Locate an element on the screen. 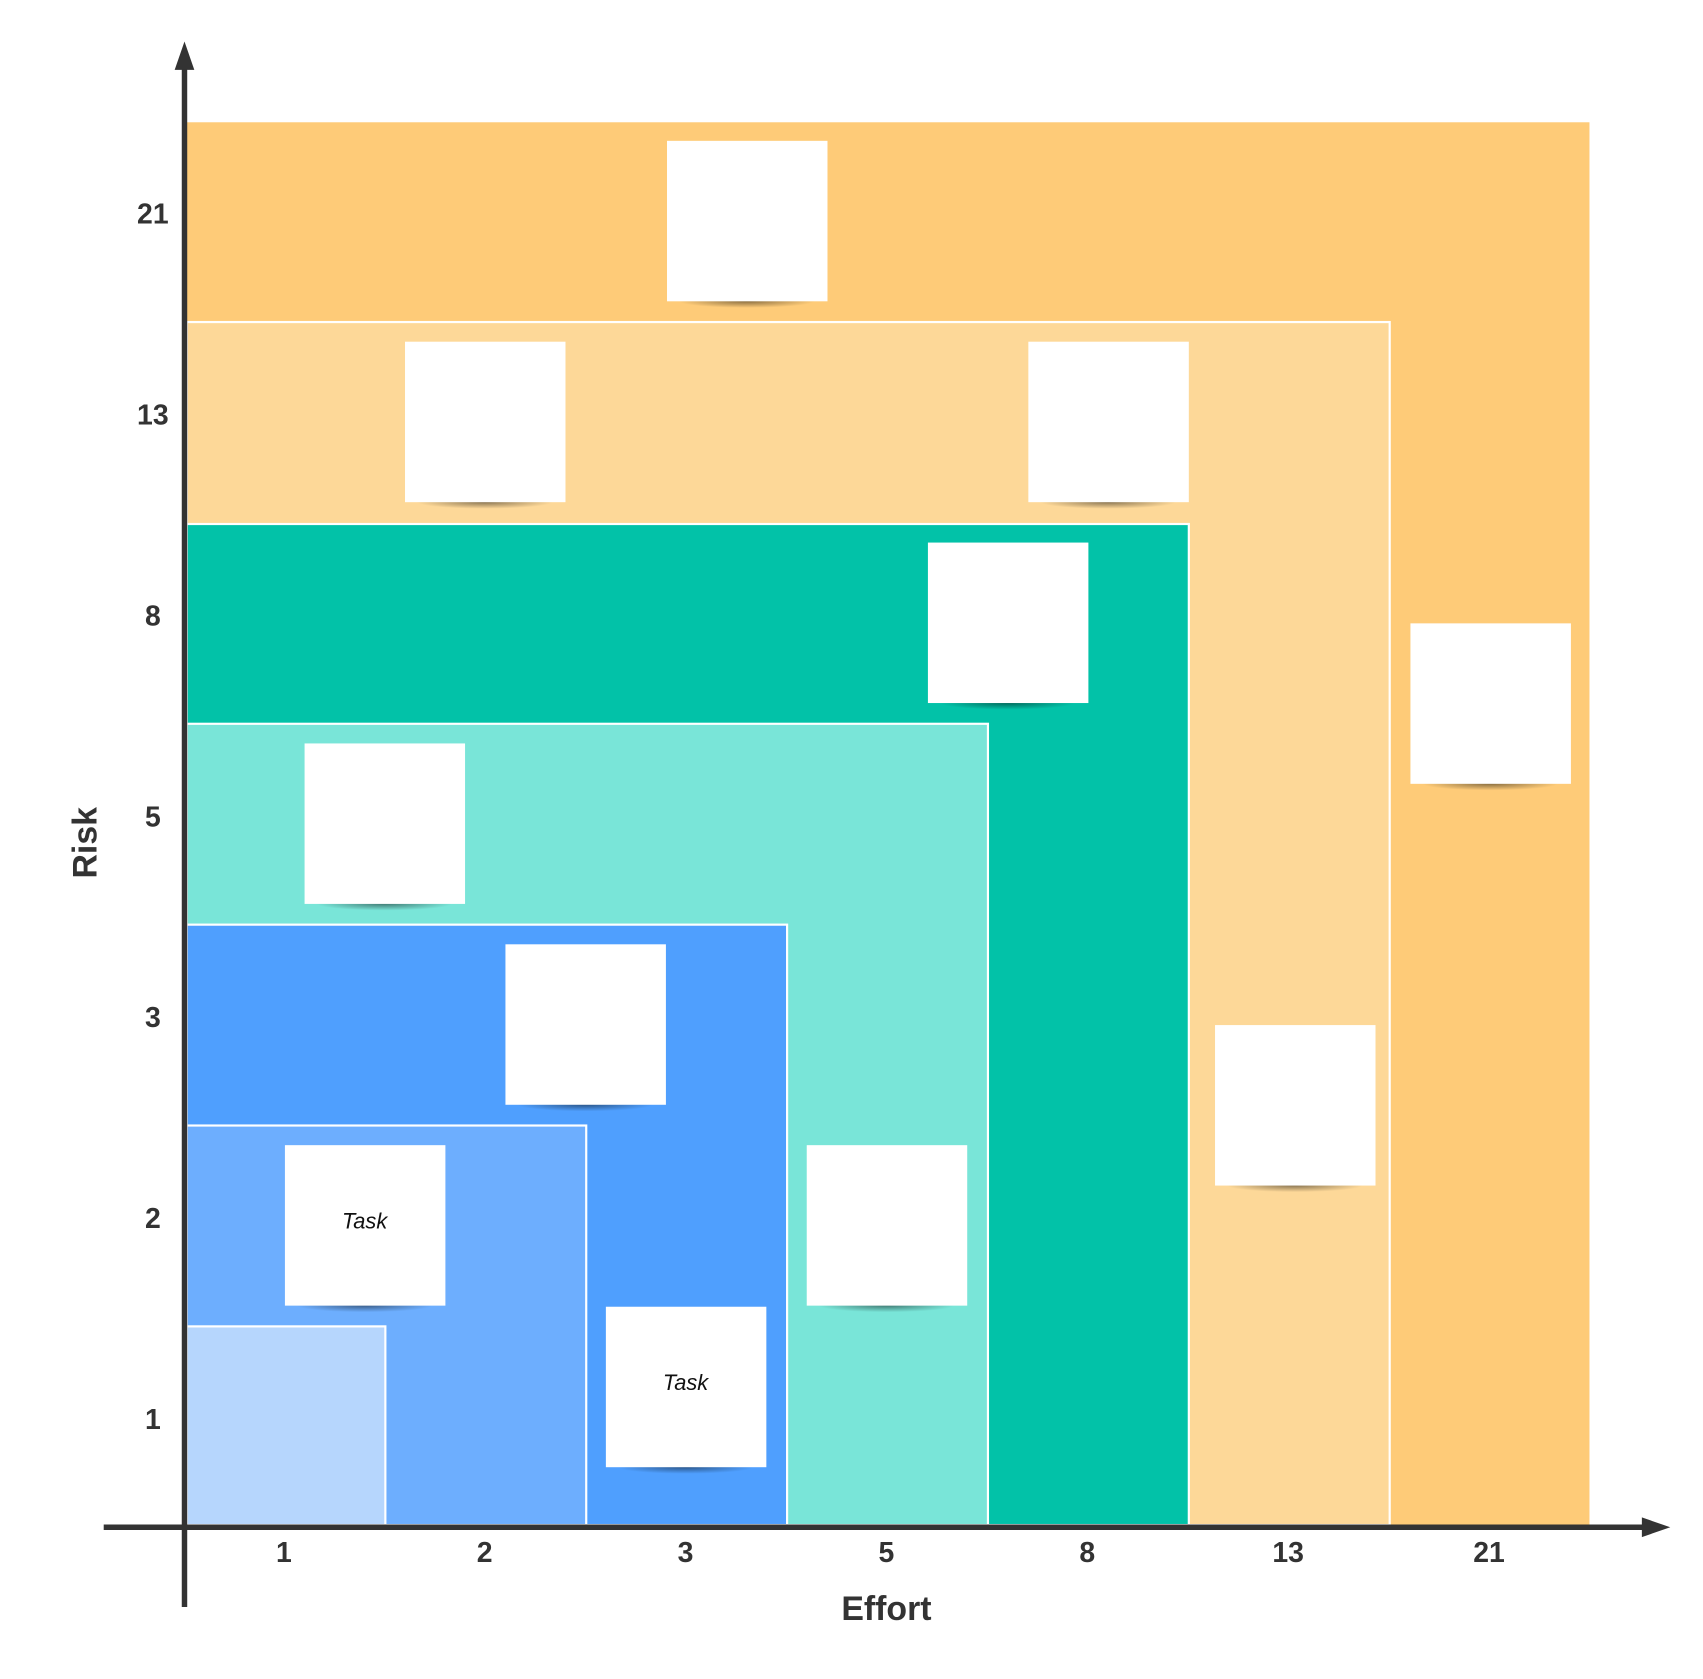 Image resolution: width=1703 pixels, height=1679 pixels. x-tick-label: 8 is located at coordinates (1087, 1553).